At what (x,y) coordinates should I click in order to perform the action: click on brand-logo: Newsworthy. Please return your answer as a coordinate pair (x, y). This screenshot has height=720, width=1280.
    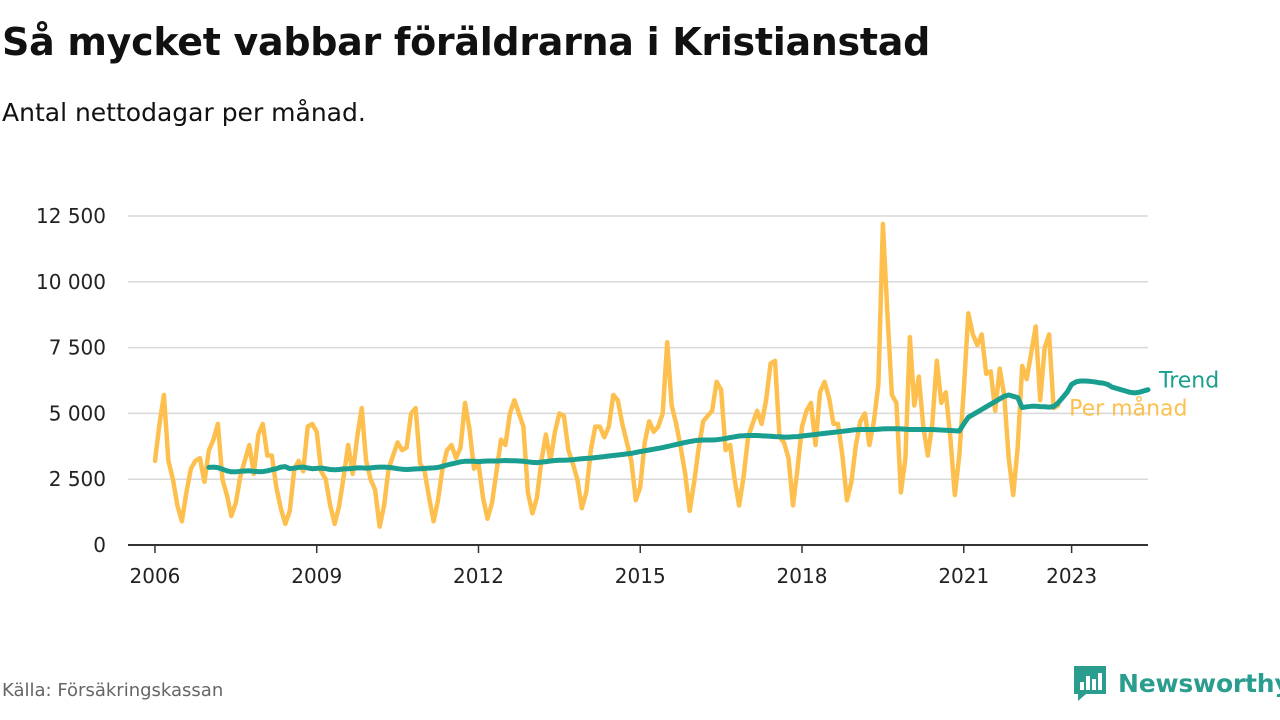
    Looking at the image, I should click on (1176, 683).